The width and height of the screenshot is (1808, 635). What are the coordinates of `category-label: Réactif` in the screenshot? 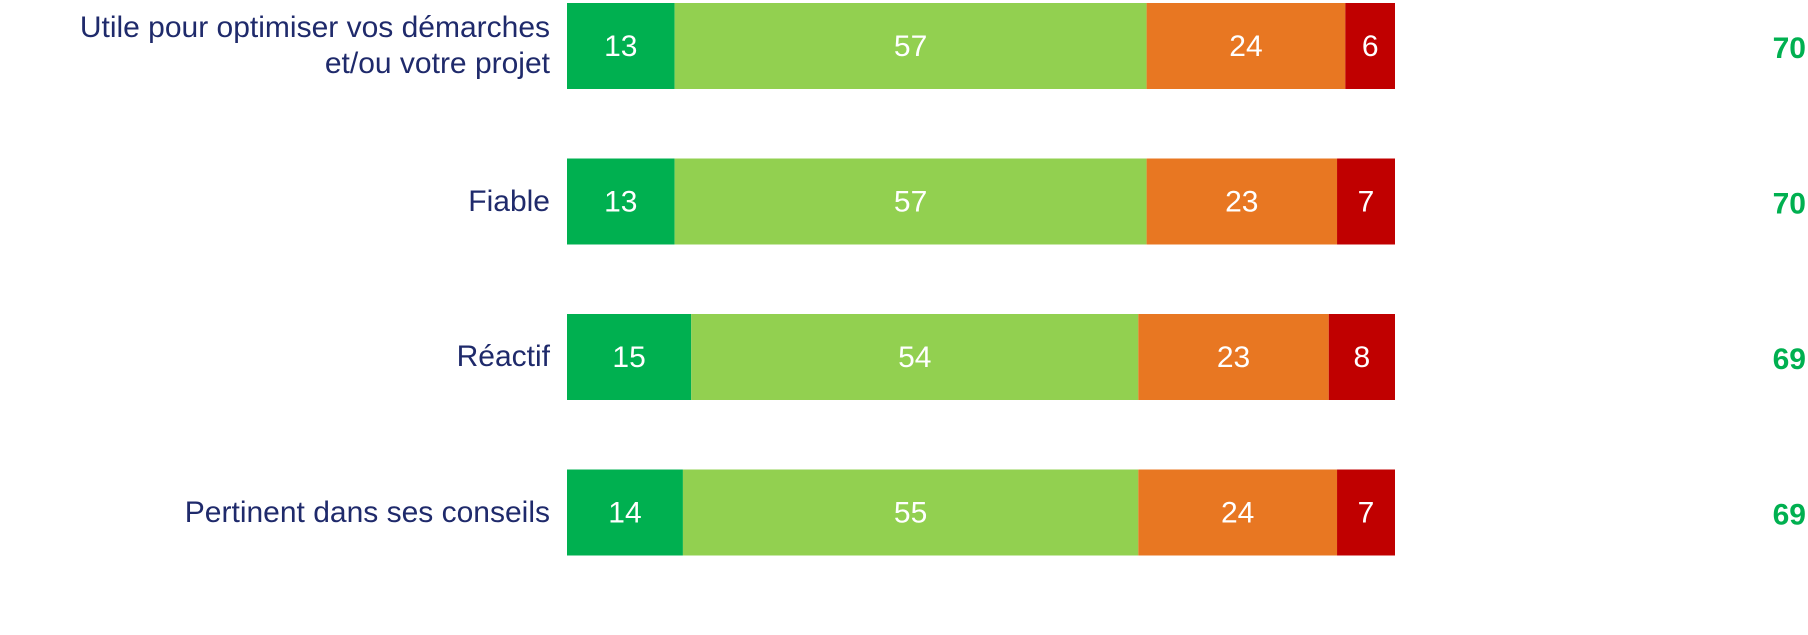 It's located at (503, 356).